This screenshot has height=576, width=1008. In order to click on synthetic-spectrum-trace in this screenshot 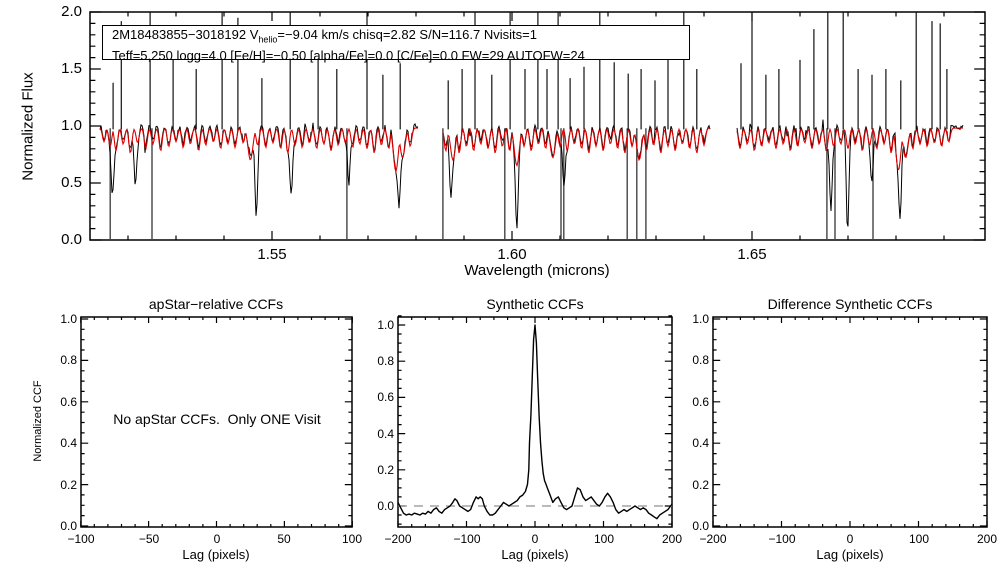, I will do `click(531, 150)`.